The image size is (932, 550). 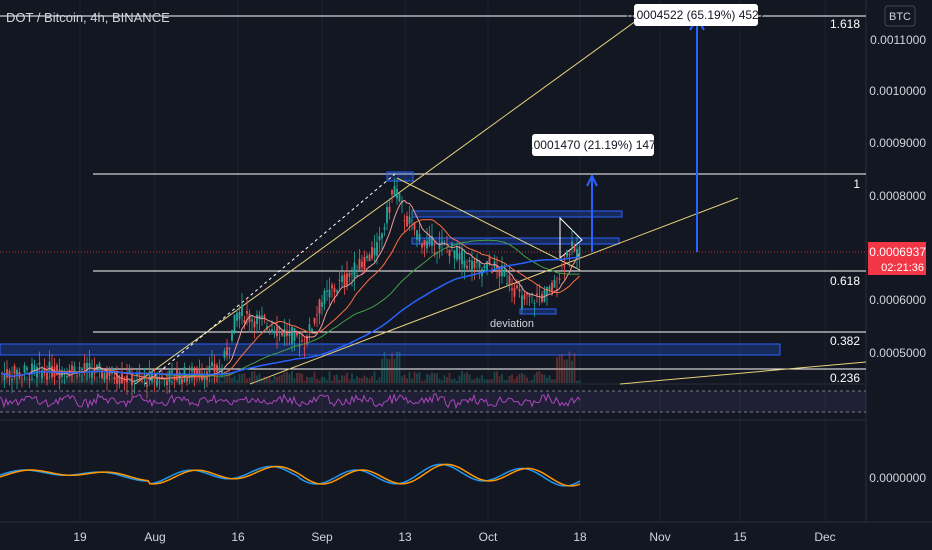 What do you see at coordinates (897, 196) in the screenshot?
I see `price-tick: 0.0008000` at bounding box center [897, 196].